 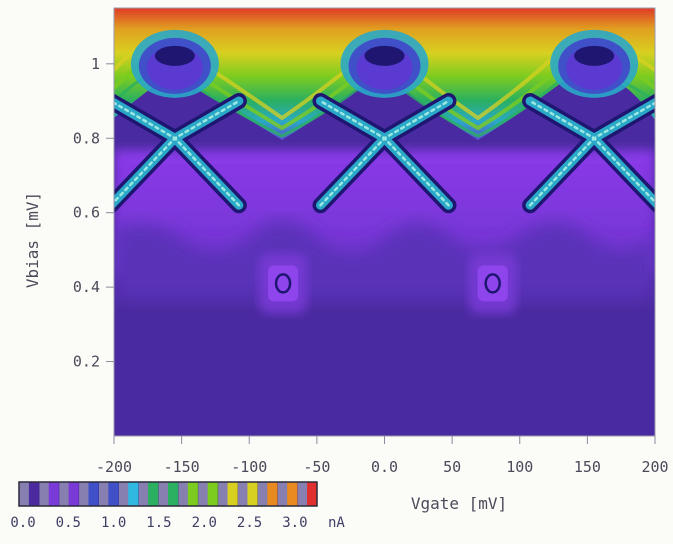 What do you see at coordinates (86, 213) in the screenshot?
I see `y-tick-label: 0.6` at bounding box center [86, 213].